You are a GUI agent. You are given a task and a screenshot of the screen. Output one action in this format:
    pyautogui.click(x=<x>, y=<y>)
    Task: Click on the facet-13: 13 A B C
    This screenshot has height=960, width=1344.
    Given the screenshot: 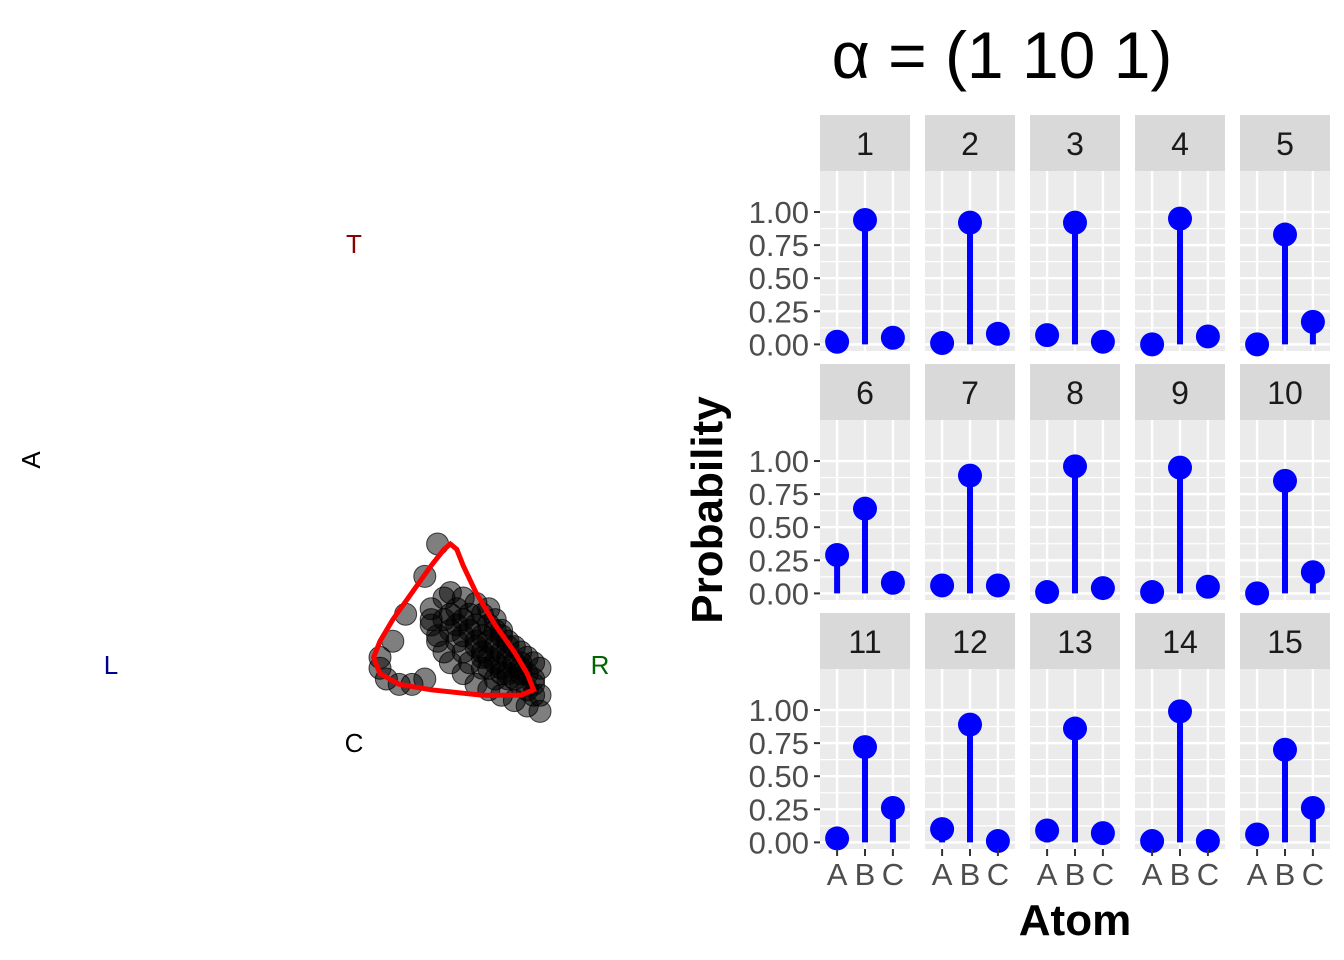 What is the action you would take?
    pyautogui.click(x=1075, y=752)
    